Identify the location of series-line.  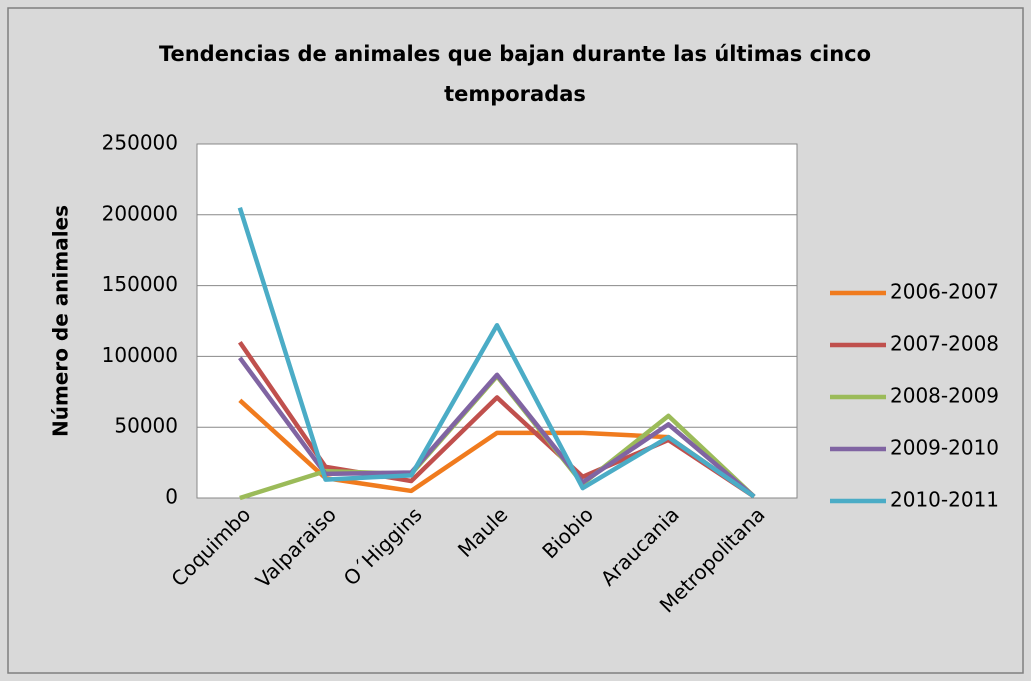
(497, 419).